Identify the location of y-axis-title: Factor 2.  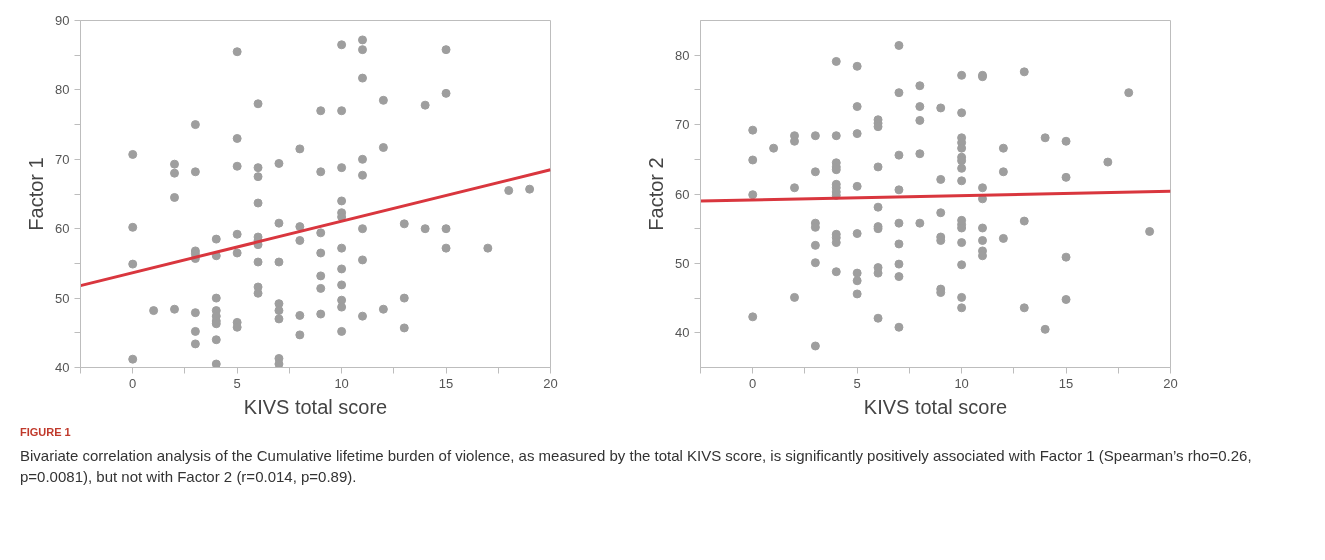
(656, 194).